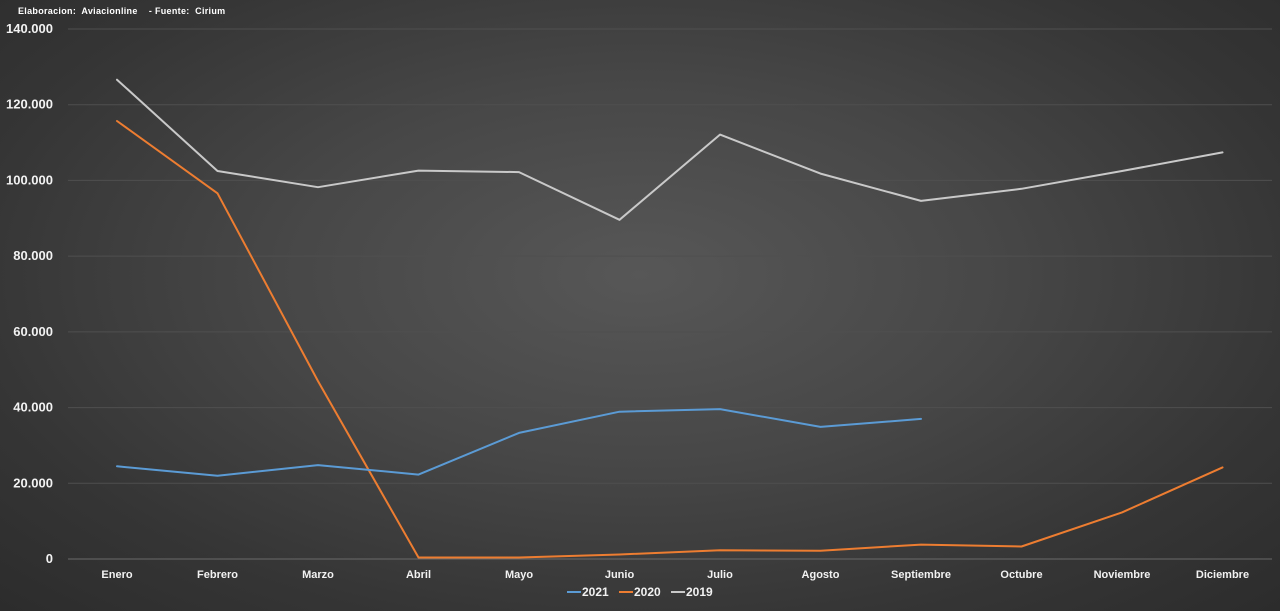 Image resolution: width=1280 pixels, height=611 pixels. I want to click on x-tick-label: Mayo, so click(519, 575).